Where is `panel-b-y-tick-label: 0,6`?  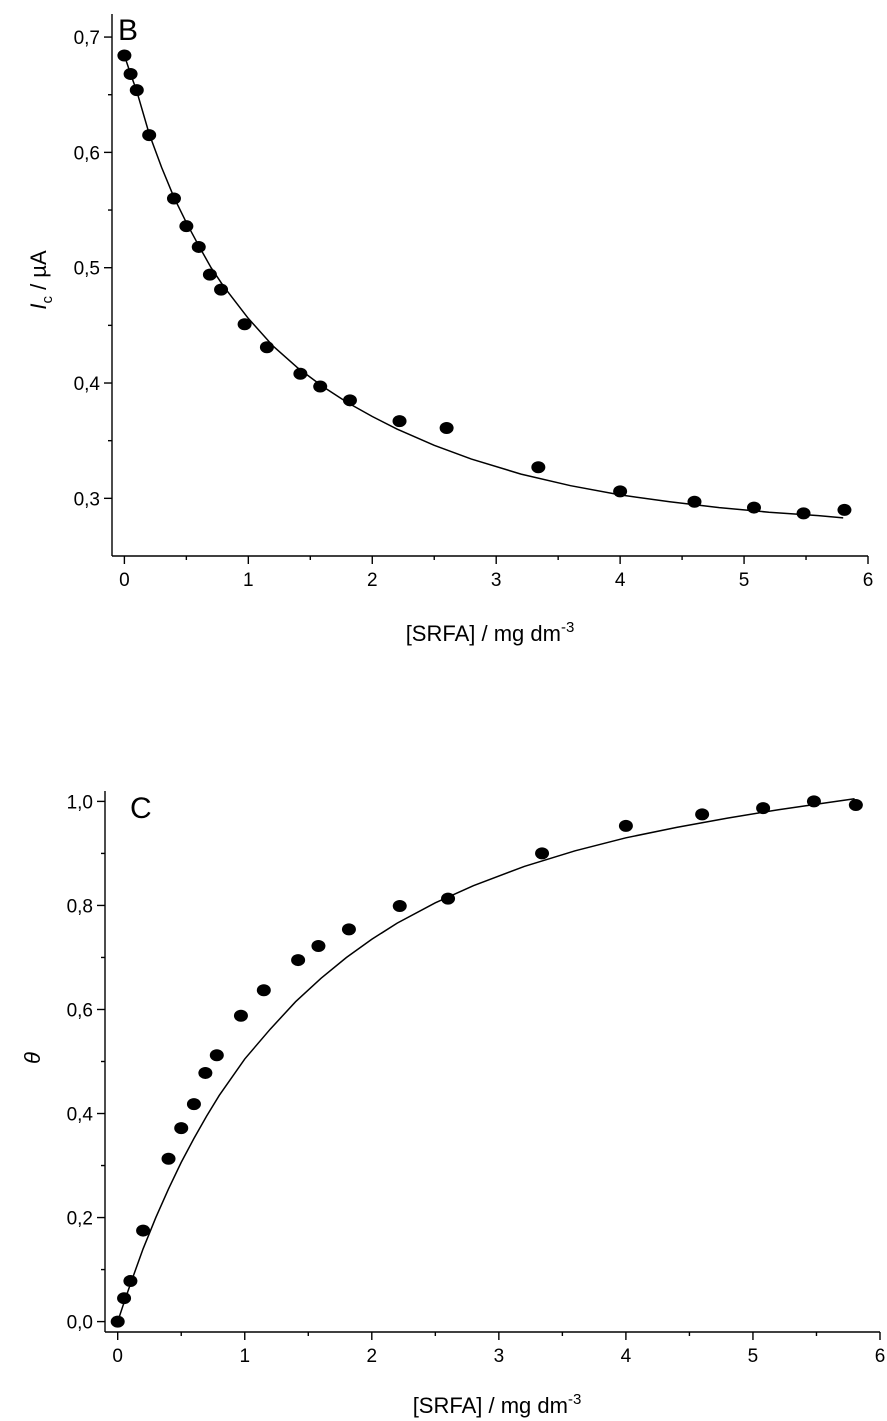
panel-b-y-tick-label: 0,6 is located at coordinates (87, 153).